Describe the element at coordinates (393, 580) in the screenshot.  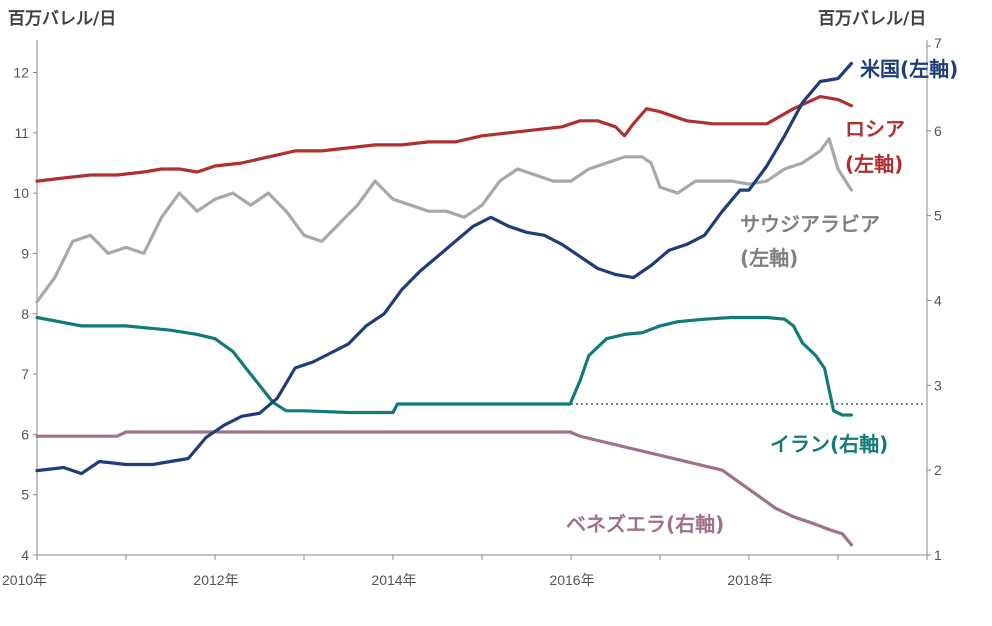
I see `x-tick-label: 2014年` at that location.